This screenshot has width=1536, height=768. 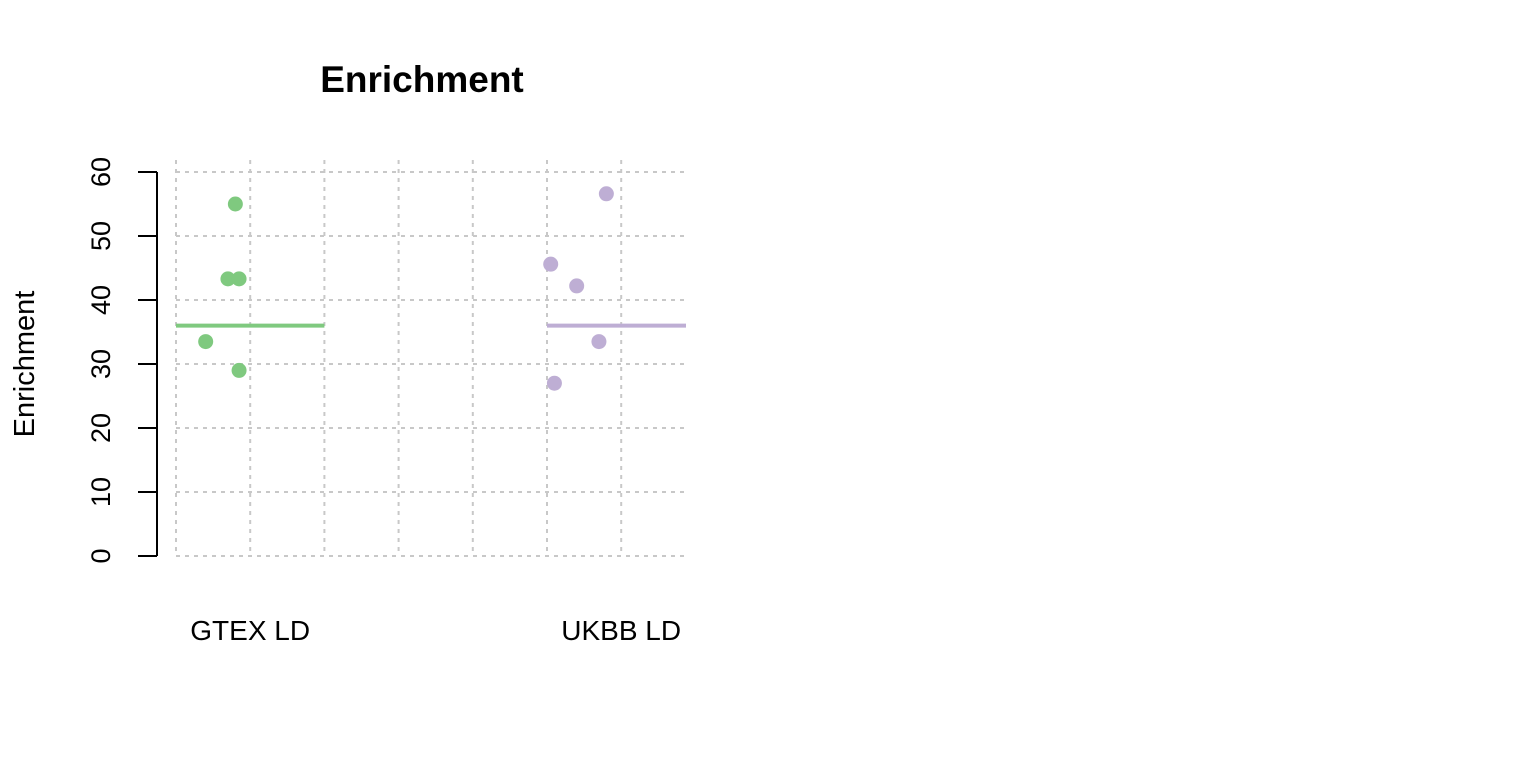 What do you see at coordinates (101, 555) in the screenshot?
I see `y-tick-label: 0` at bounding box center [101, 555].